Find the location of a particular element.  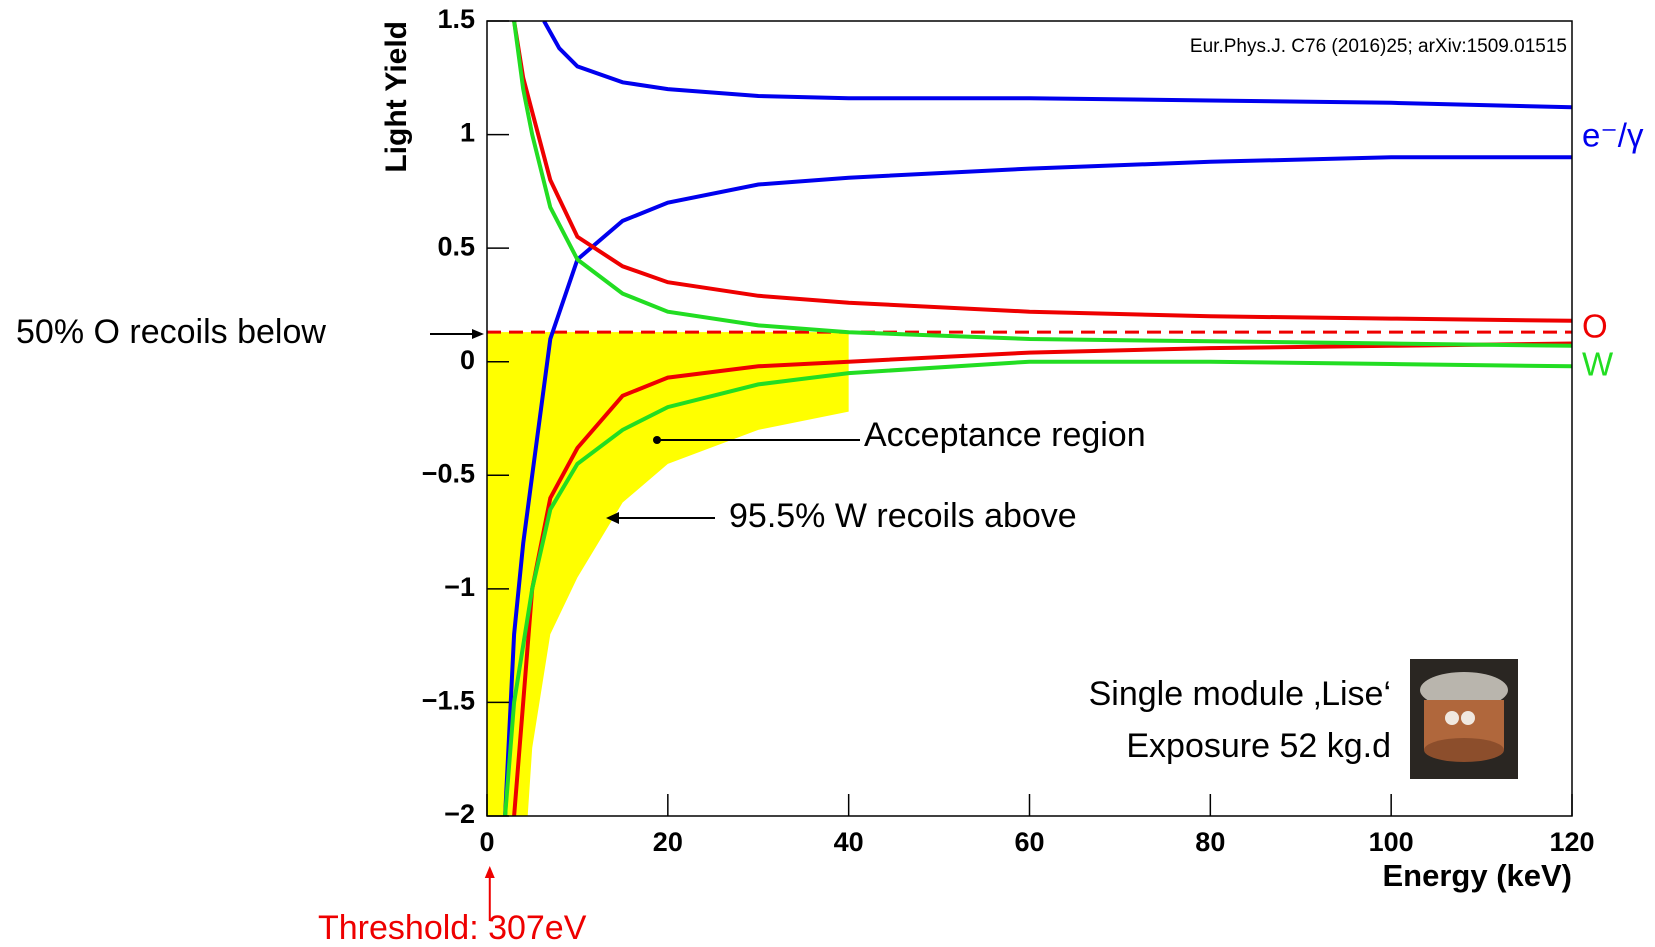

x-tick-label: 20 is located at coordinates (668, 842).